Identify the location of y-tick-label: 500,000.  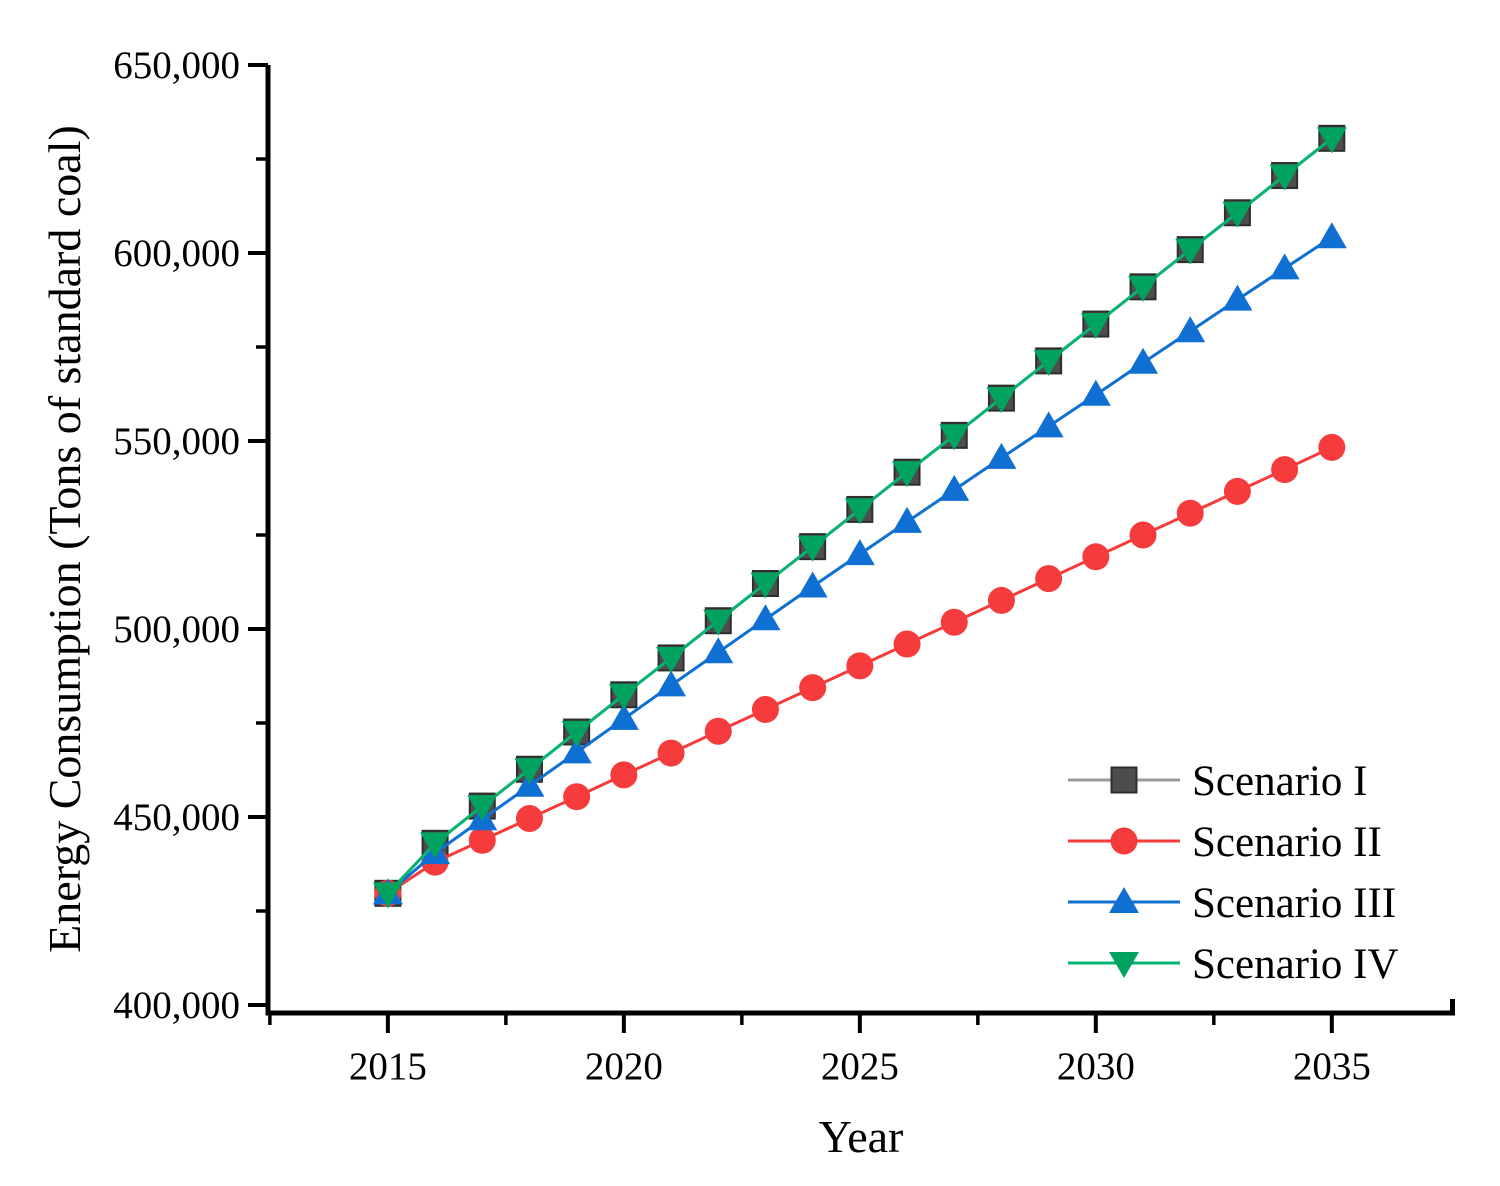
(176, 629).